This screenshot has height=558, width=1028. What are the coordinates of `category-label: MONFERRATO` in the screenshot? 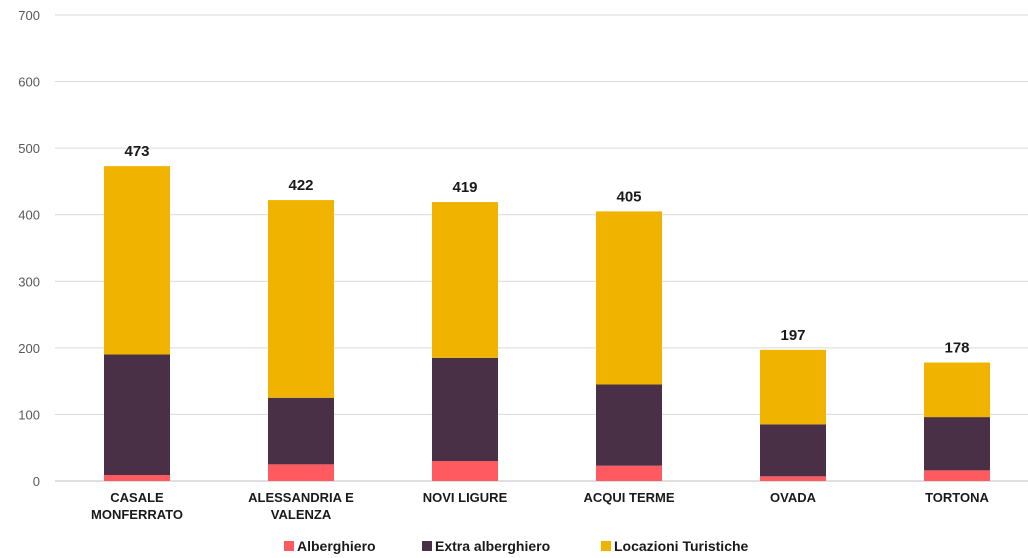 It's located at (137, 514).